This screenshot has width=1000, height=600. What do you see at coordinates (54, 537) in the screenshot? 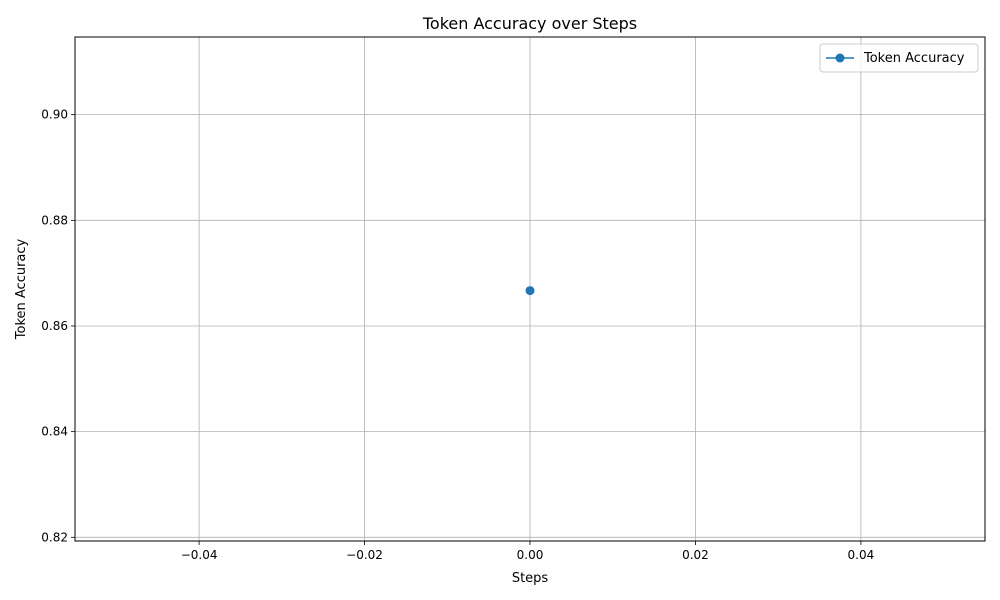
I see `y-tick-label: 0.82` at bounding box center [54, 537].